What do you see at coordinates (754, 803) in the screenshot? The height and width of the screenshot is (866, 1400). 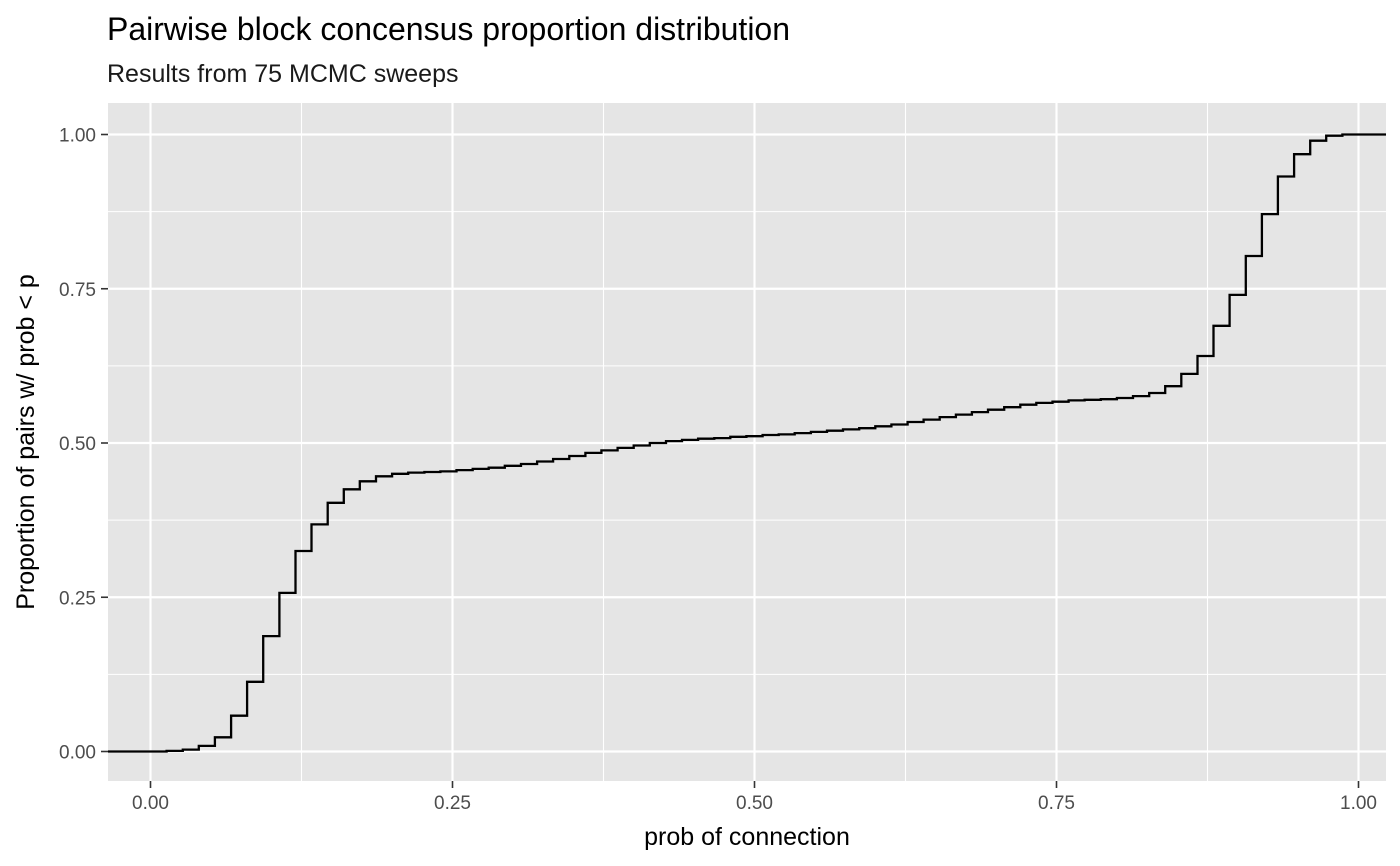 I see `x-tick-label: 0.50` at bounding box center [754, 803].